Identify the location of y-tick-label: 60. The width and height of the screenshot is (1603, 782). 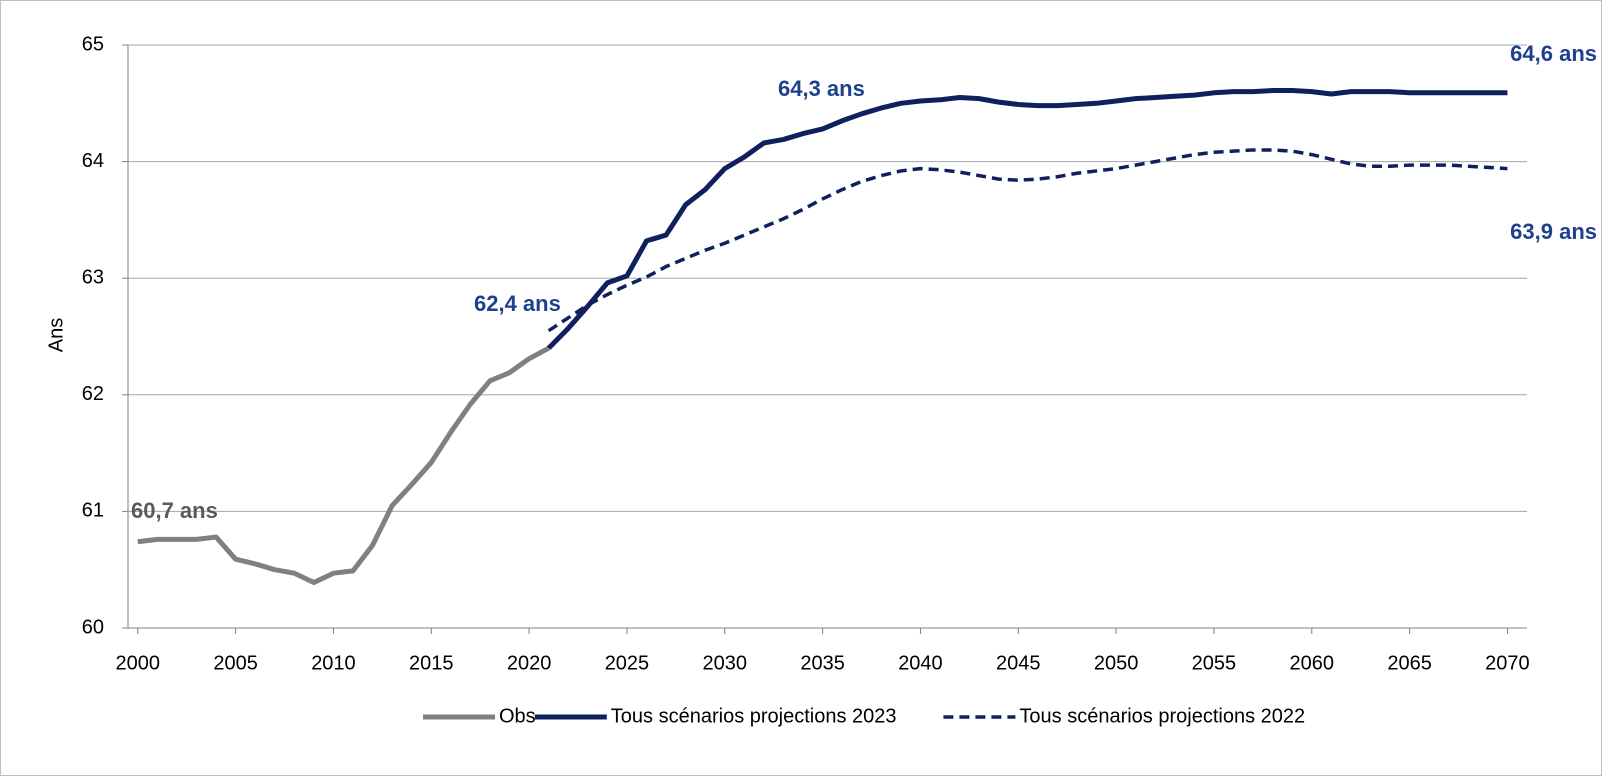
(93, 627).